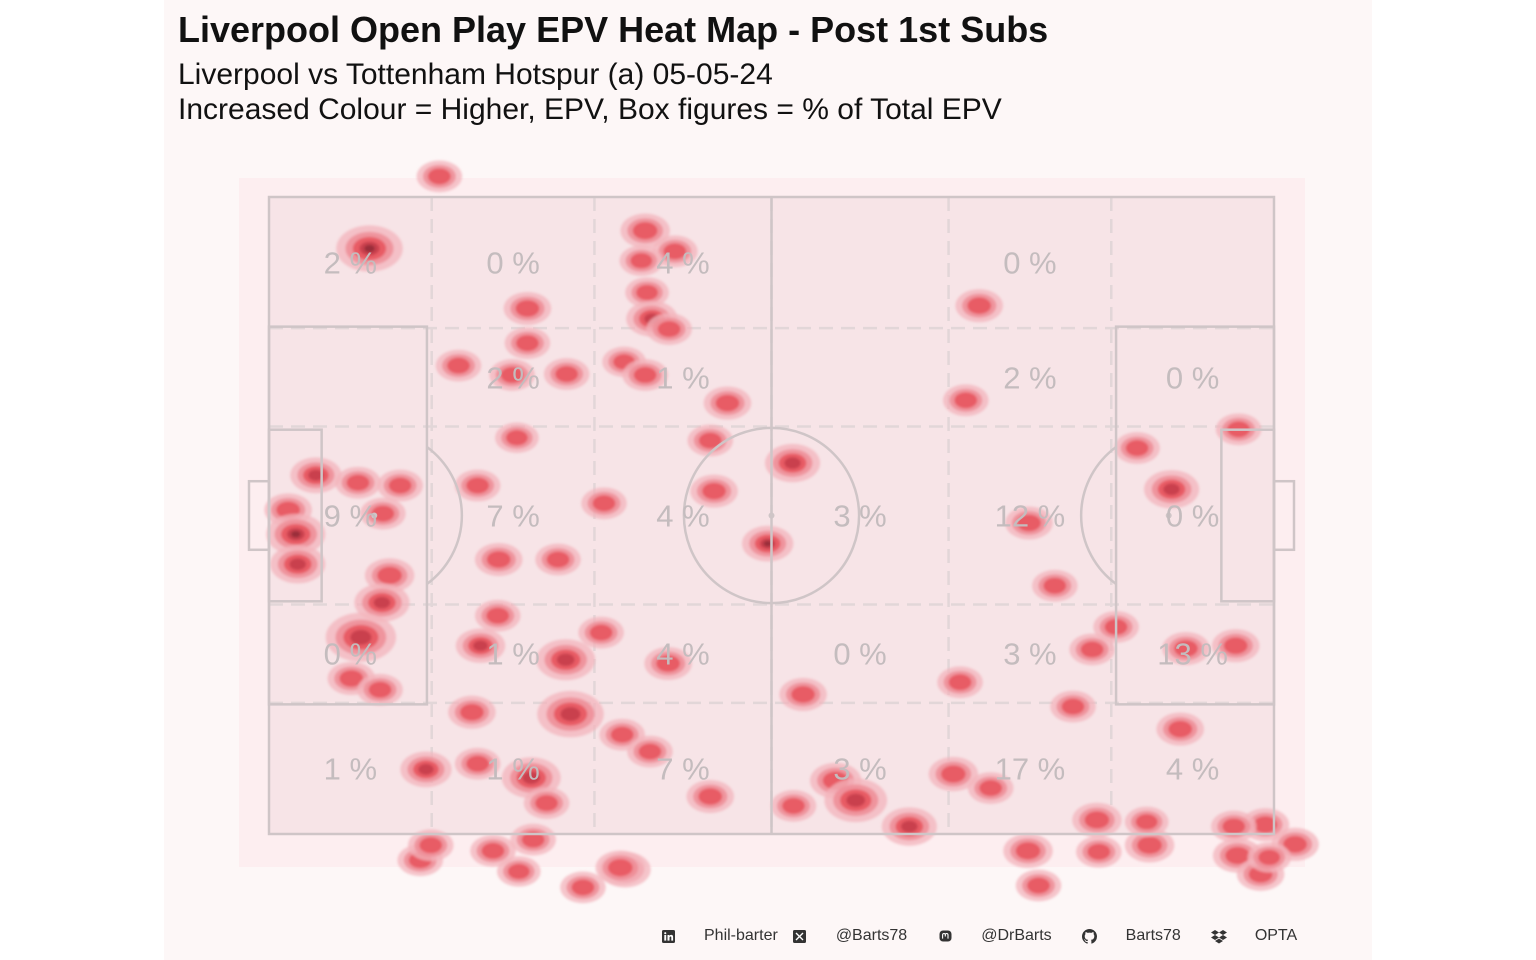 The image size is (1536, 960). Describe the element at coordinates (771, 515) in the screenshot. I see `centre-circle` at that location.